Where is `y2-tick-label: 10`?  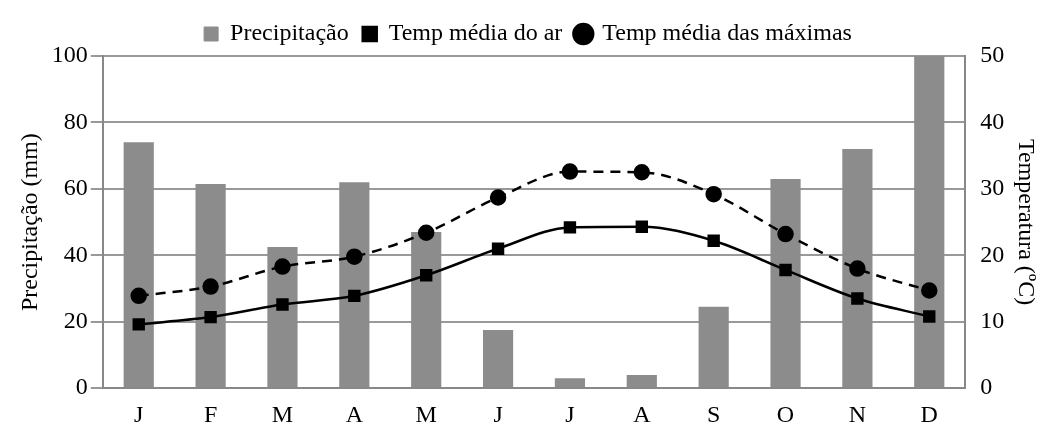 y2-tick-label: 10 is located at coordinates (992, 320).